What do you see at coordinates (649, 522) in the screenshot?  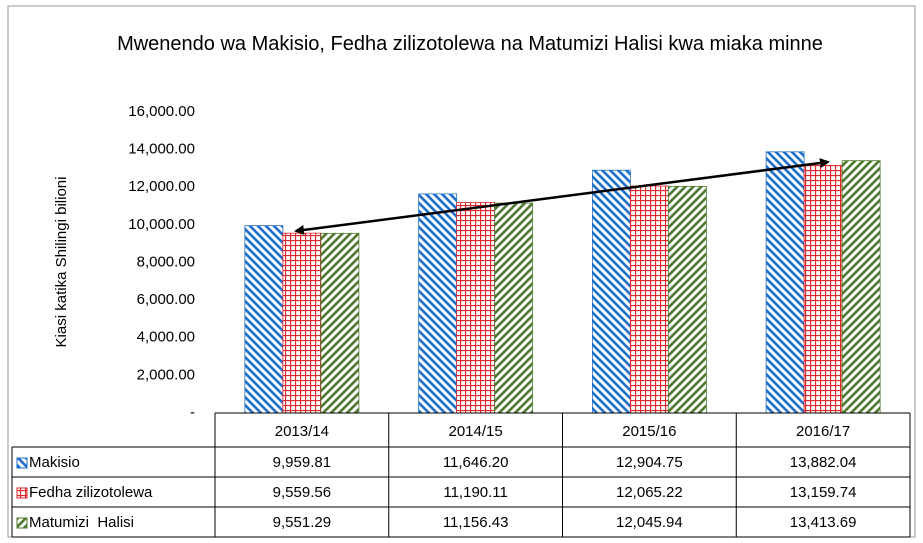 I see `table-value: 12,045.94` at bounding box center [649, 522].